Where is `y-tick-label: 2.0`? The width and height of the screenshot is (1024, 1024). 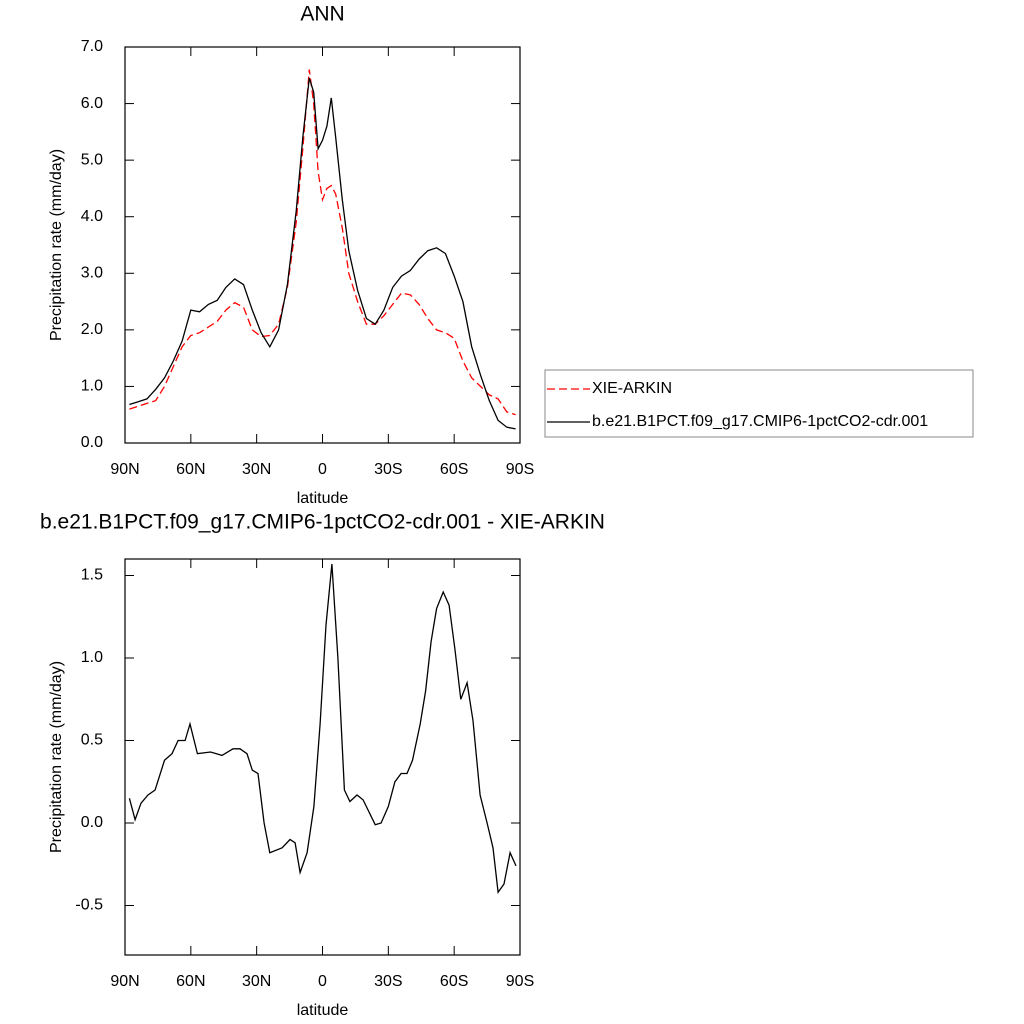
y-tick-label: 2.0 is located at coordinates (92, 329).